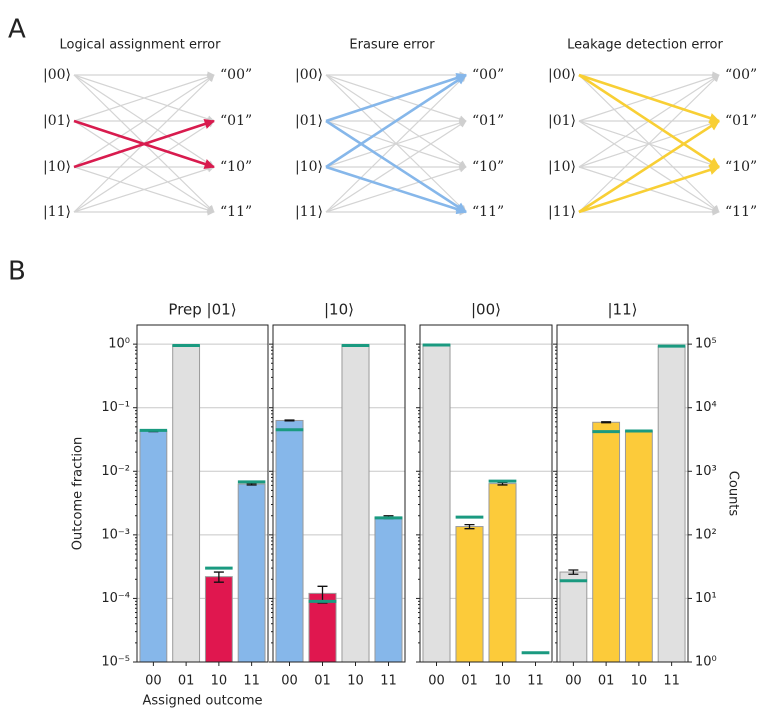 This screenshot has width=760, height=717. I want to click on y2-tick-label: 10⁴, so click(706, 407).